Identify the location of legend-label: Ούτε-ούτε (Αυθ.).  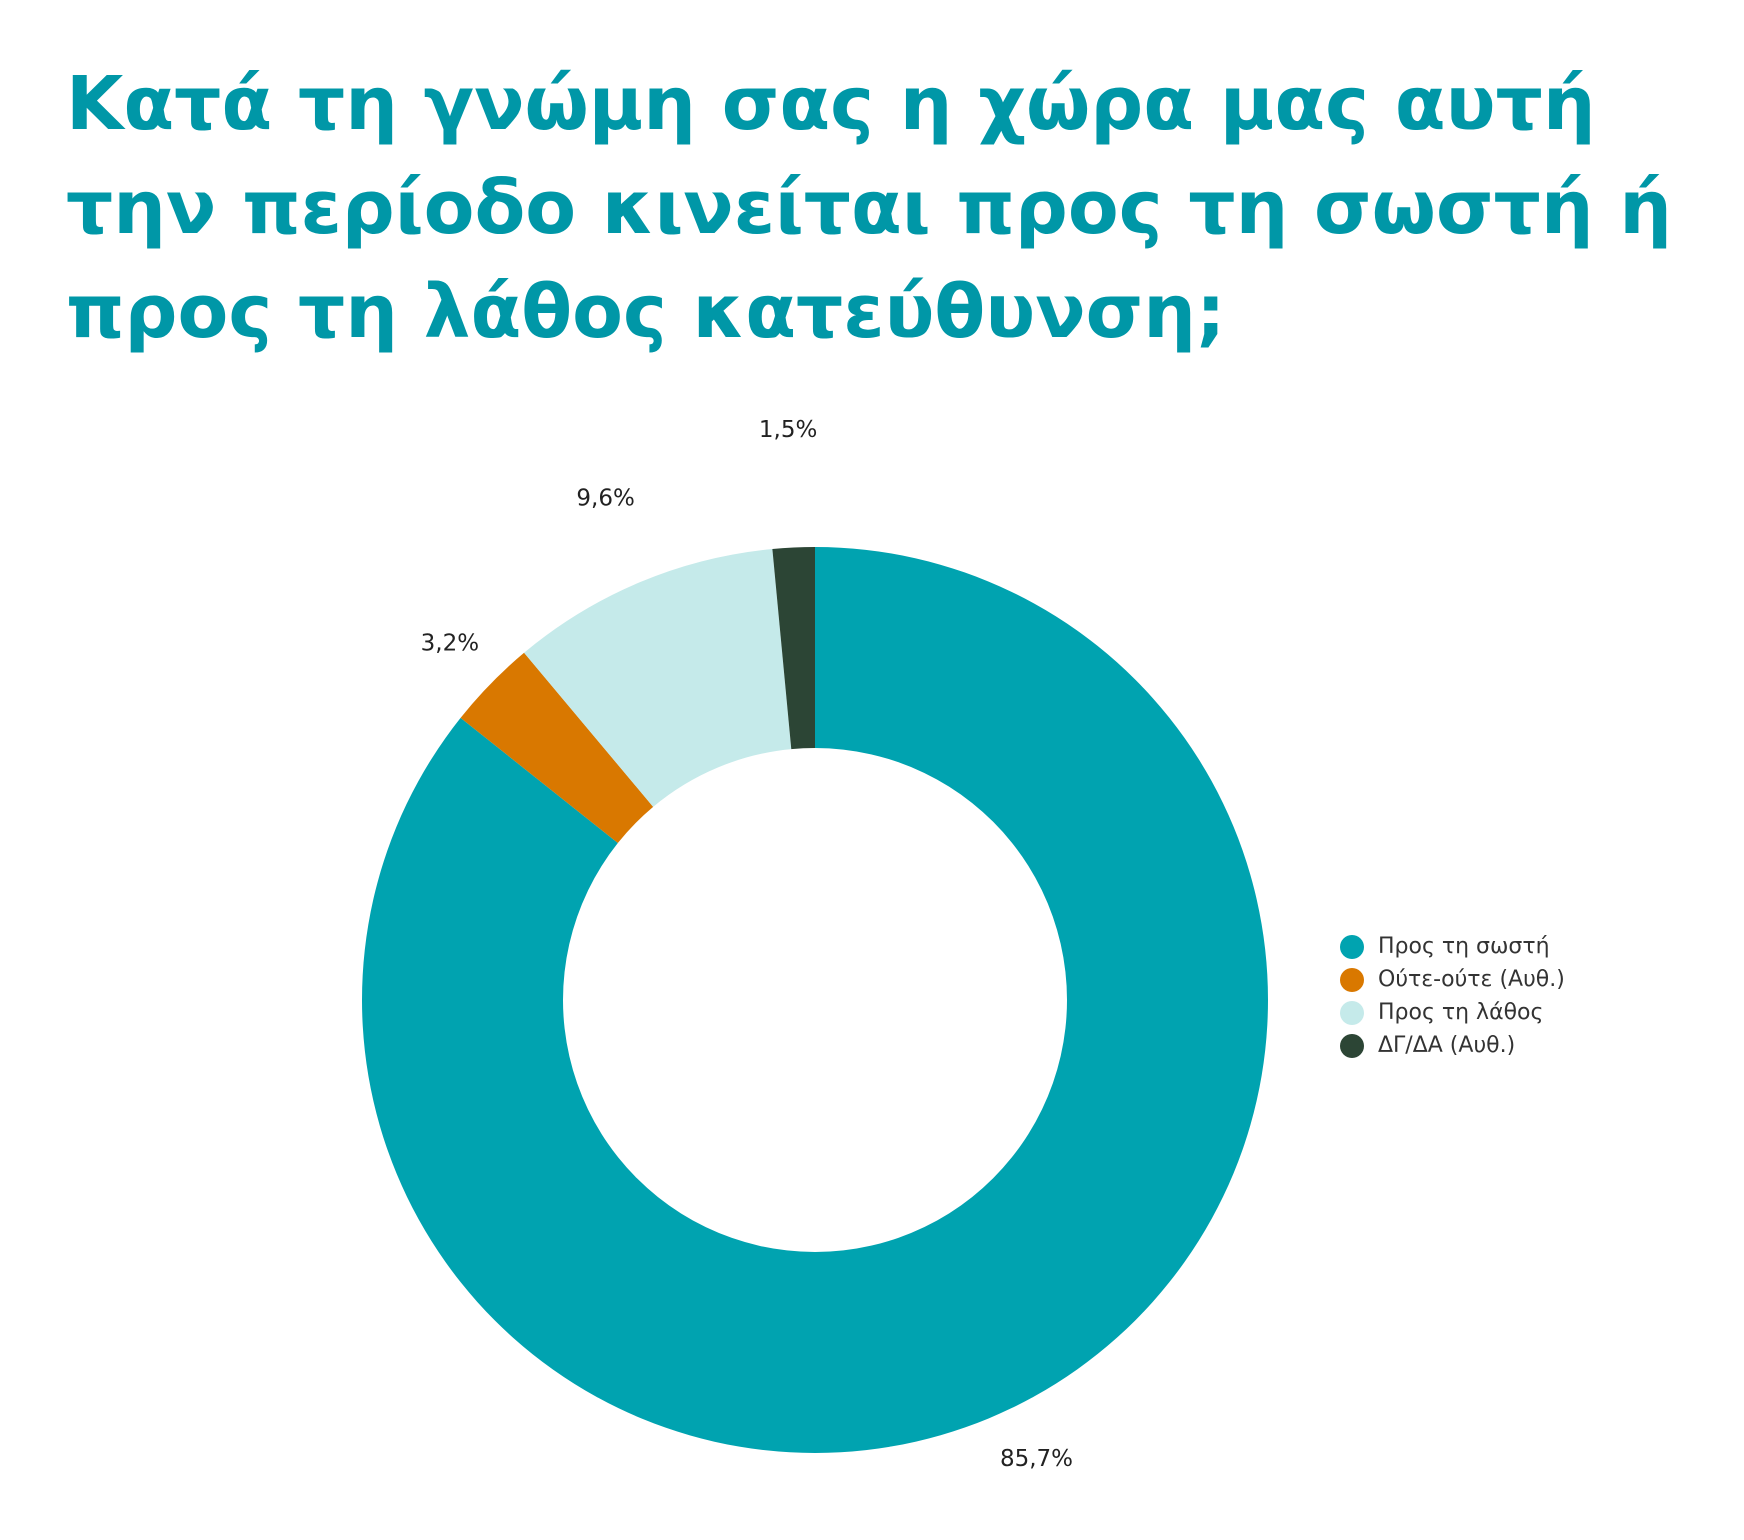
(1471, 979).